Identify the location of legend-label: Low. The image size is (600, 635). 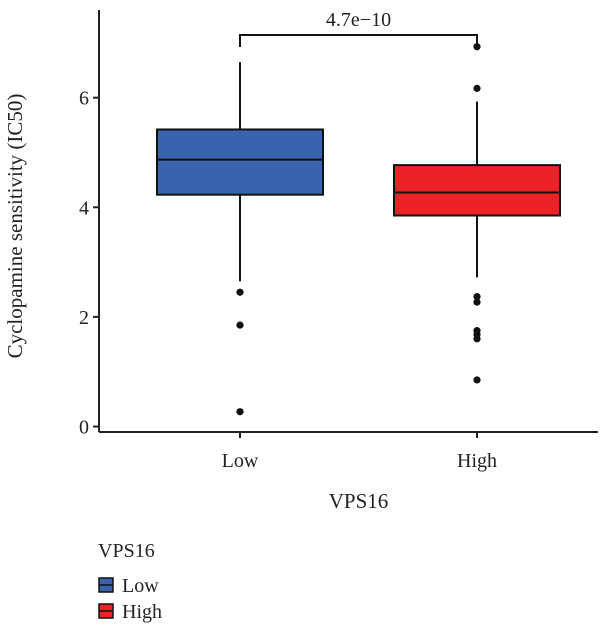
(140, 586).